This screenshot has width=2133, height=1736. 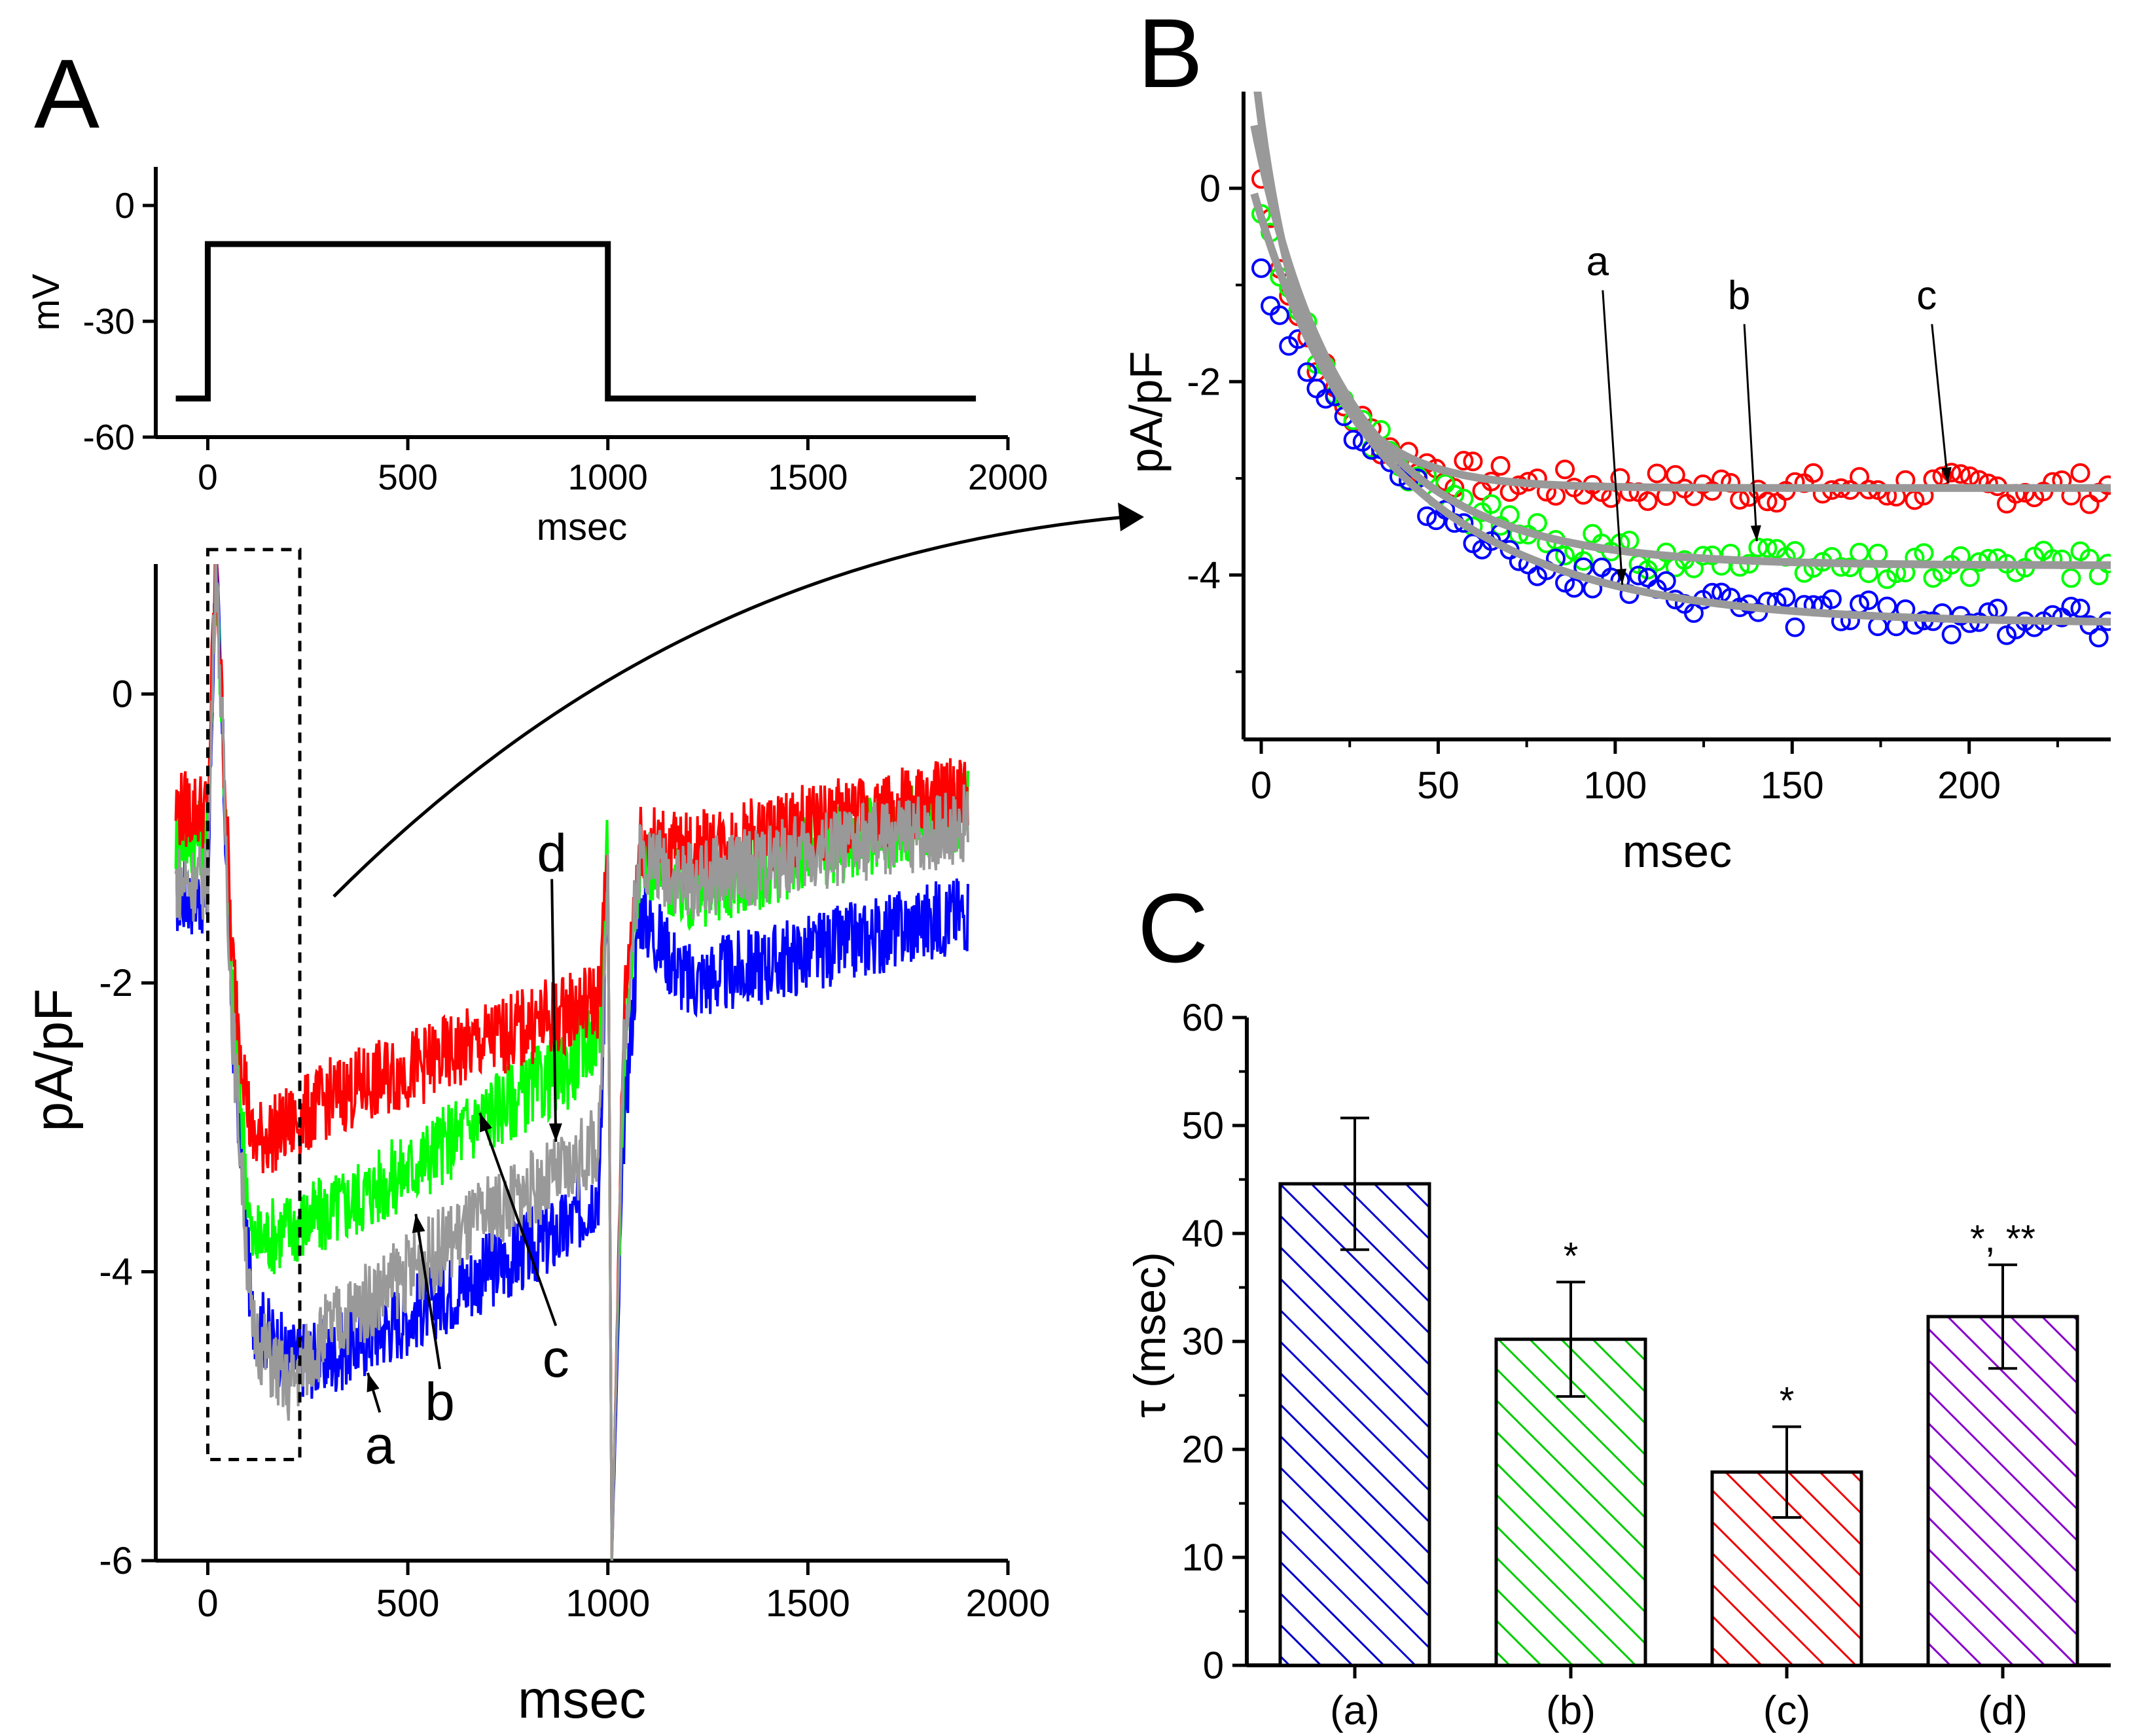 What do you see at coordinates (1202, 1450) in the screenshot?
I see `c-y-tick-label: 20` at bounding box center [1202, 1450].